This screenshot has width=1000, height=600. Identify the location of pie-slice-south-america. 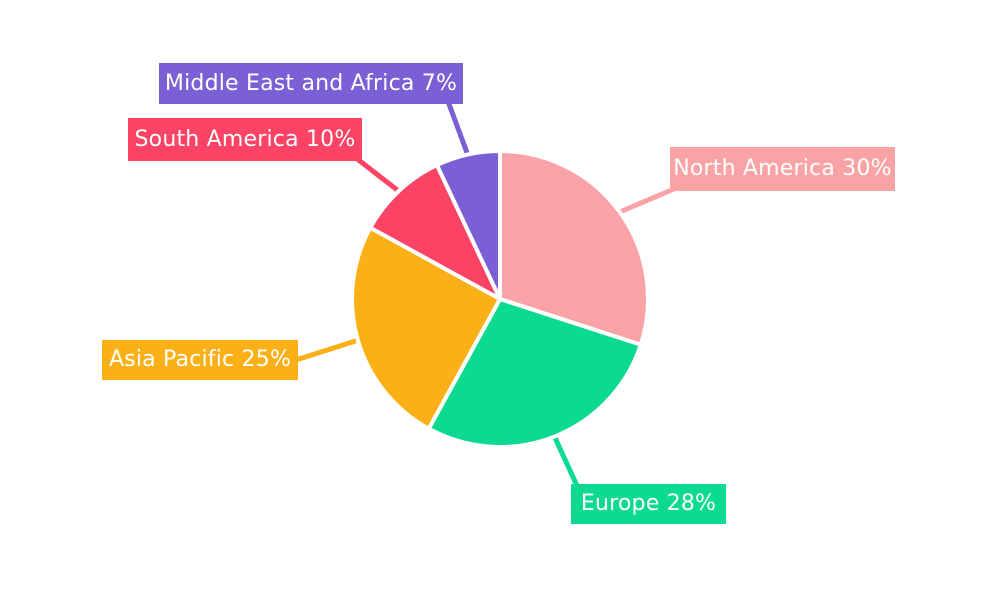
(435, 232).